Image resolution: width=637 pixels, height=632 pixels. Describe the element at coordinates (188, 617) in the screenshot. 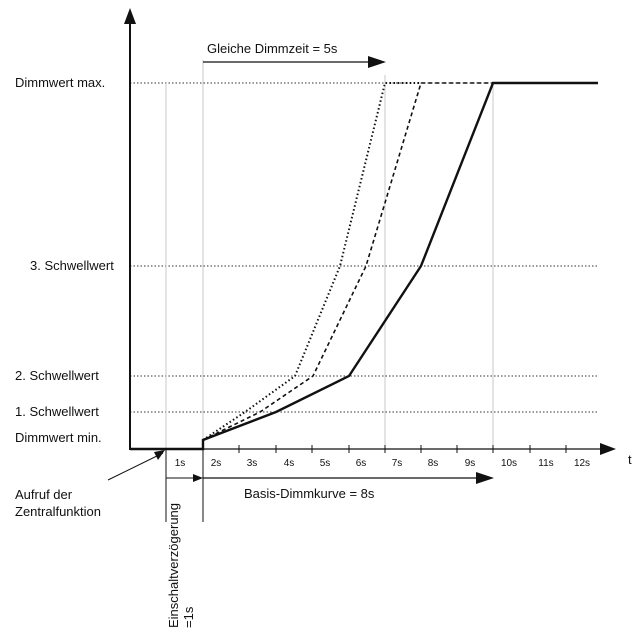

I see `switch-on-delay-line2: =1s` at that location.